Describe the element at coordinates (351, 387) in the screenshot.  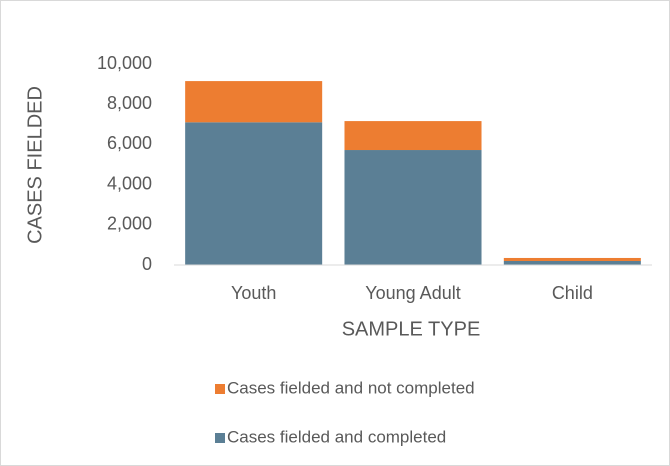
I see `legend-label: Cases fielded and not completed` at that location.